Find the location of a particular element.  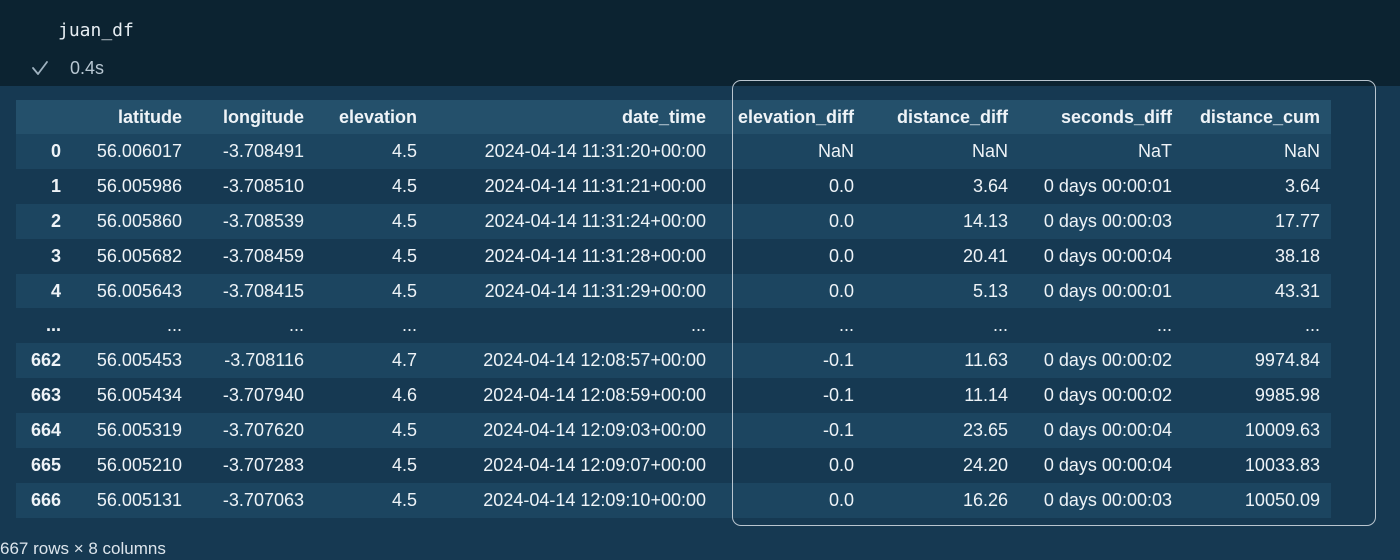

execution-time: 0.4s is located at coordinates (87, 67).